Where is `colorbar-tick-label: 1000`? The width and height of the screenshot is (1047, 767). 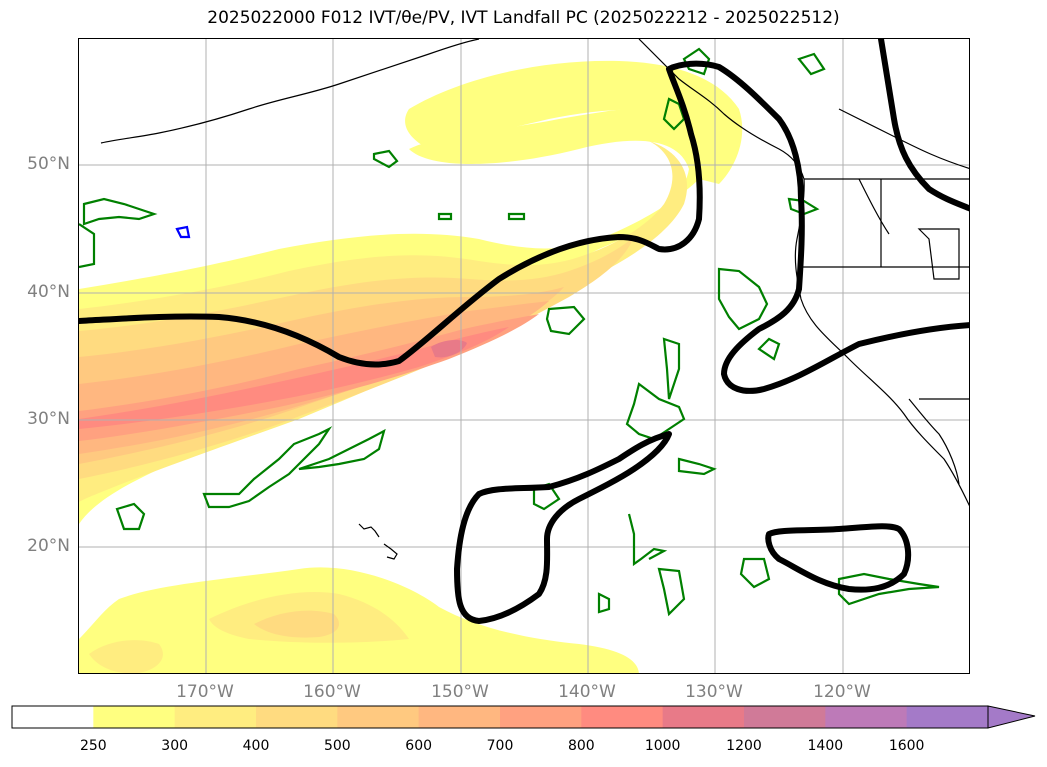 colorbar-tick-label: 1000 is located at coordinates (662, 746).